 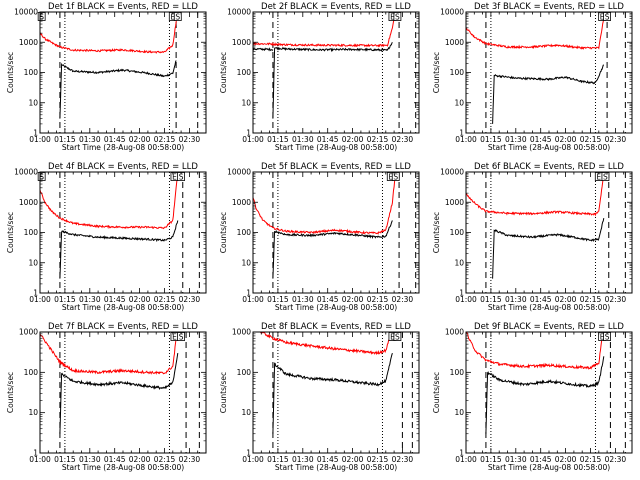 What do you see at coordinates (591, 459) in the screenshot?
I see `panel-9-x-tick-label: 02:15` at bounding box center [591, 459].